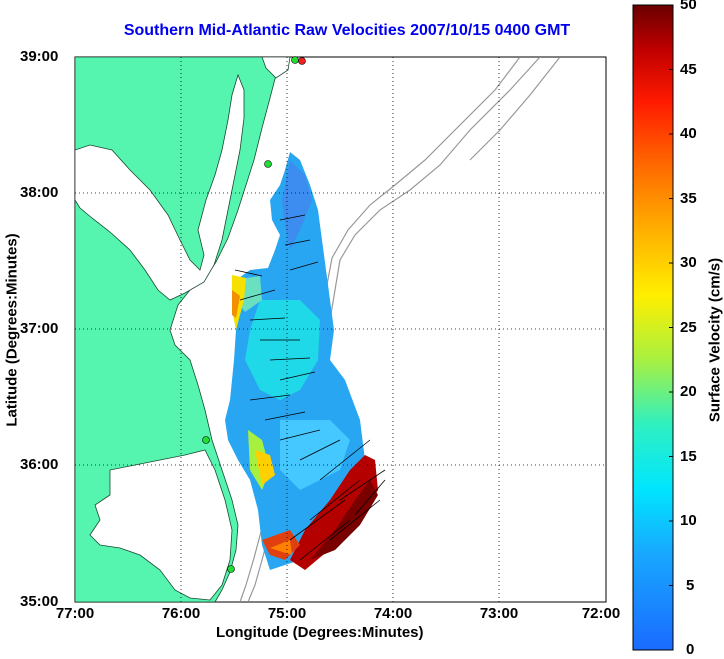  I want to click on y-tick: 39:00, so click(39, 56).